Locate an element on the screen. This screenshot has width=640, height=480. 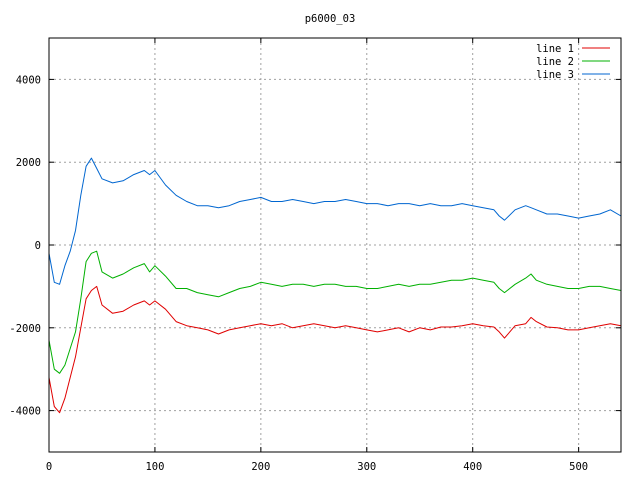
x-tick-label: 0 is located at coordinates (49, 467).